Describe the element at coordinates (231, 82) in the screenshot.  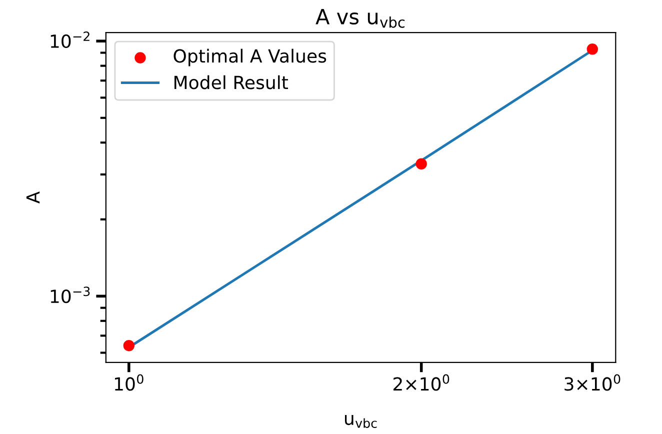
I see `legend-label: Model Result` at that location.